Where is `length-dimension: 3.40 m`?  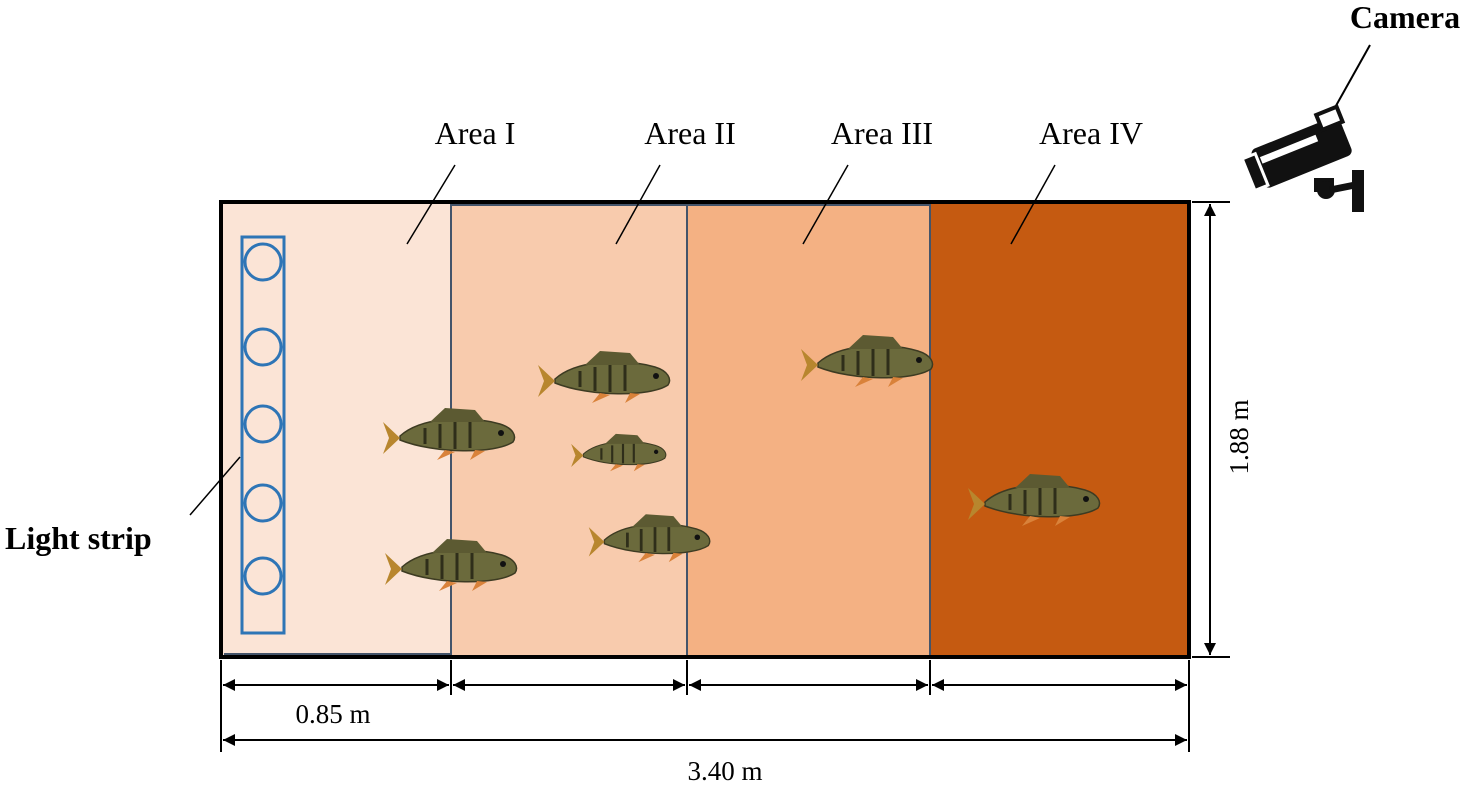
length-dimension: 3.40 m is located at coordinates (724, 770).